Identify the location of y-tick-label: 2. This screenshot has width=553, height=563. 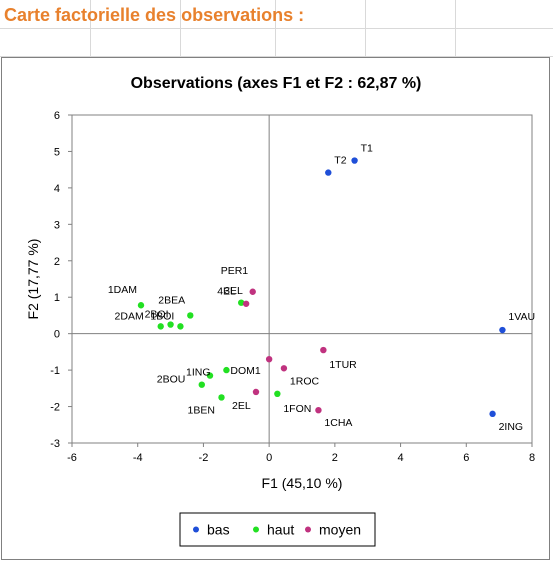
(57, 262).